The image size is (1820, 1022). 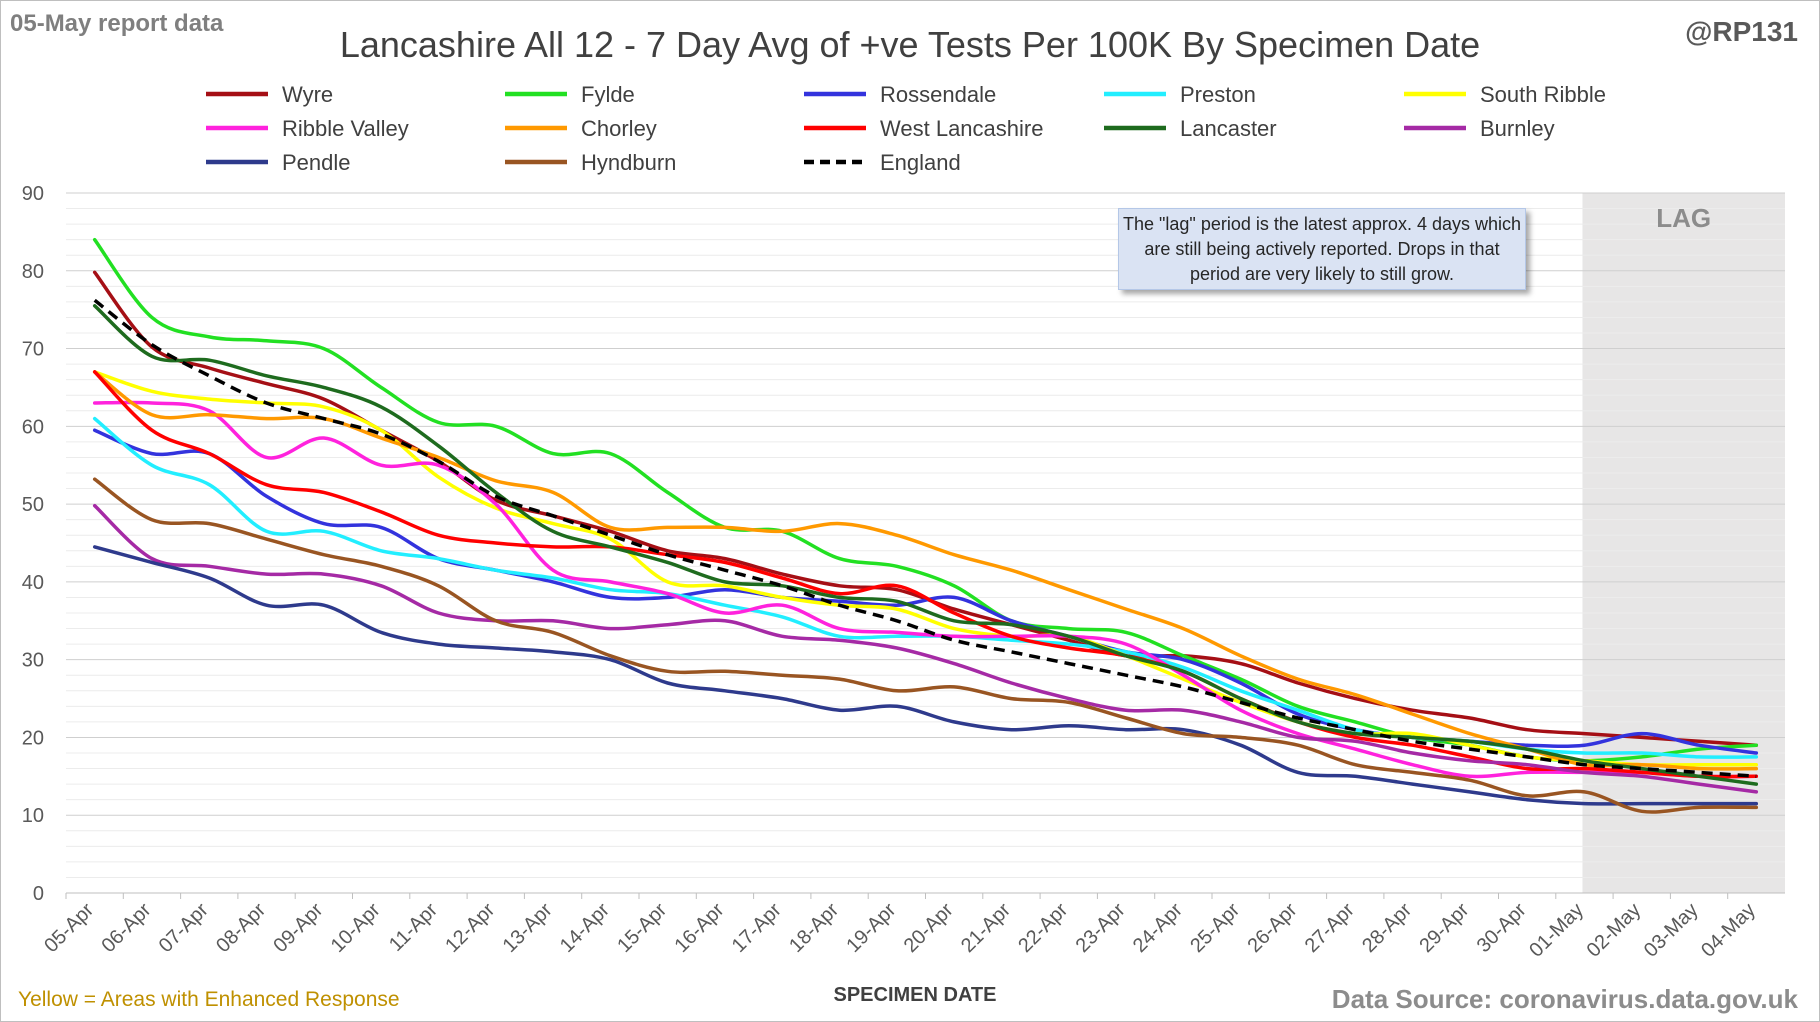 What do you see at coordinates (1444, 928) in the screenshot?
I see `x-tick-label: 29-Apr` at bounding box center [1444, 928].